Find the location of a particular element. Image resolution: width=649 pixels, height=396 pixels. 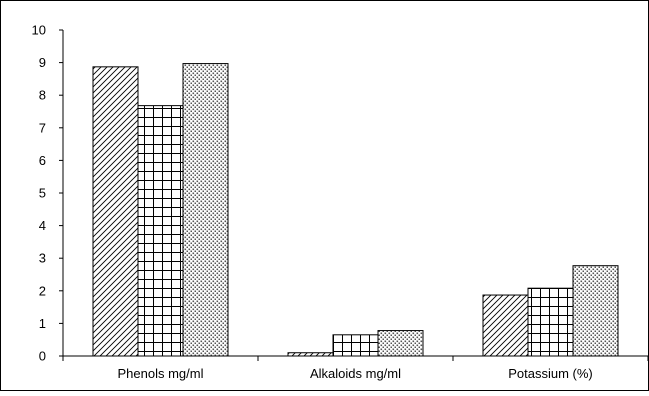

y-tick-label: 3 is located at coordinates (42, 258).